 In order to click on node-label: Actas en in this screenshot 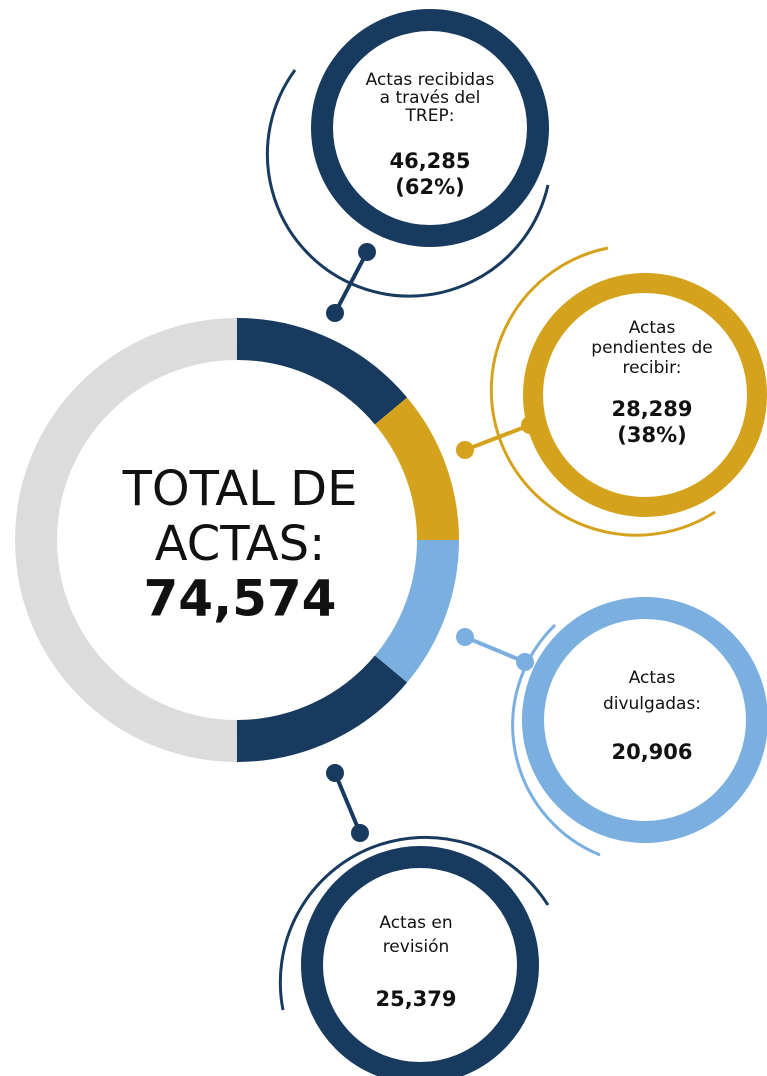, I will do `click(415, 923)`.